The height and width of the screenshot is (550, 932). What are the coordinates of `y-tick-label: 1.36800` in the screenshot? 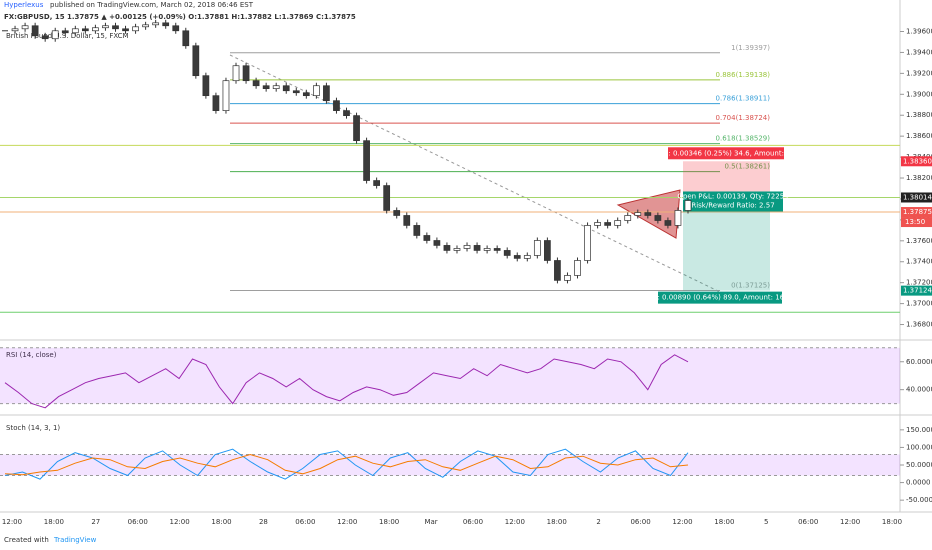 It's located at (919, 325).